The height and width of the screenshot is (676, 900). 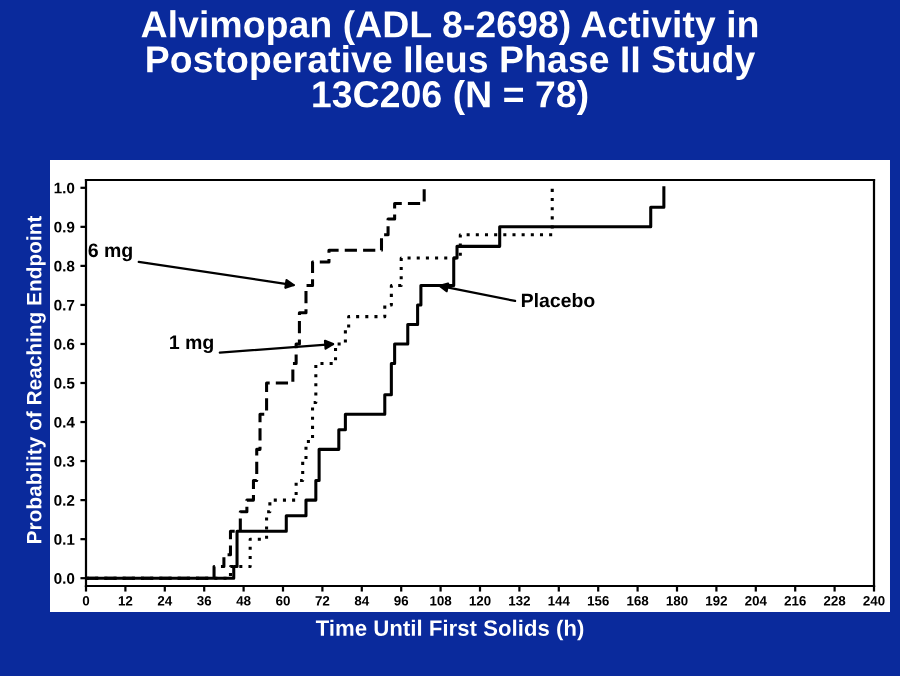 What do you see at coordinates (449, 63) in the screenshot?
I see `chart-title: Alvimopan (ADL 8-2698) Activity in Postoperative Ileus Phase II Study 13C206 (N = 78)` at bounding box center [449, 63].